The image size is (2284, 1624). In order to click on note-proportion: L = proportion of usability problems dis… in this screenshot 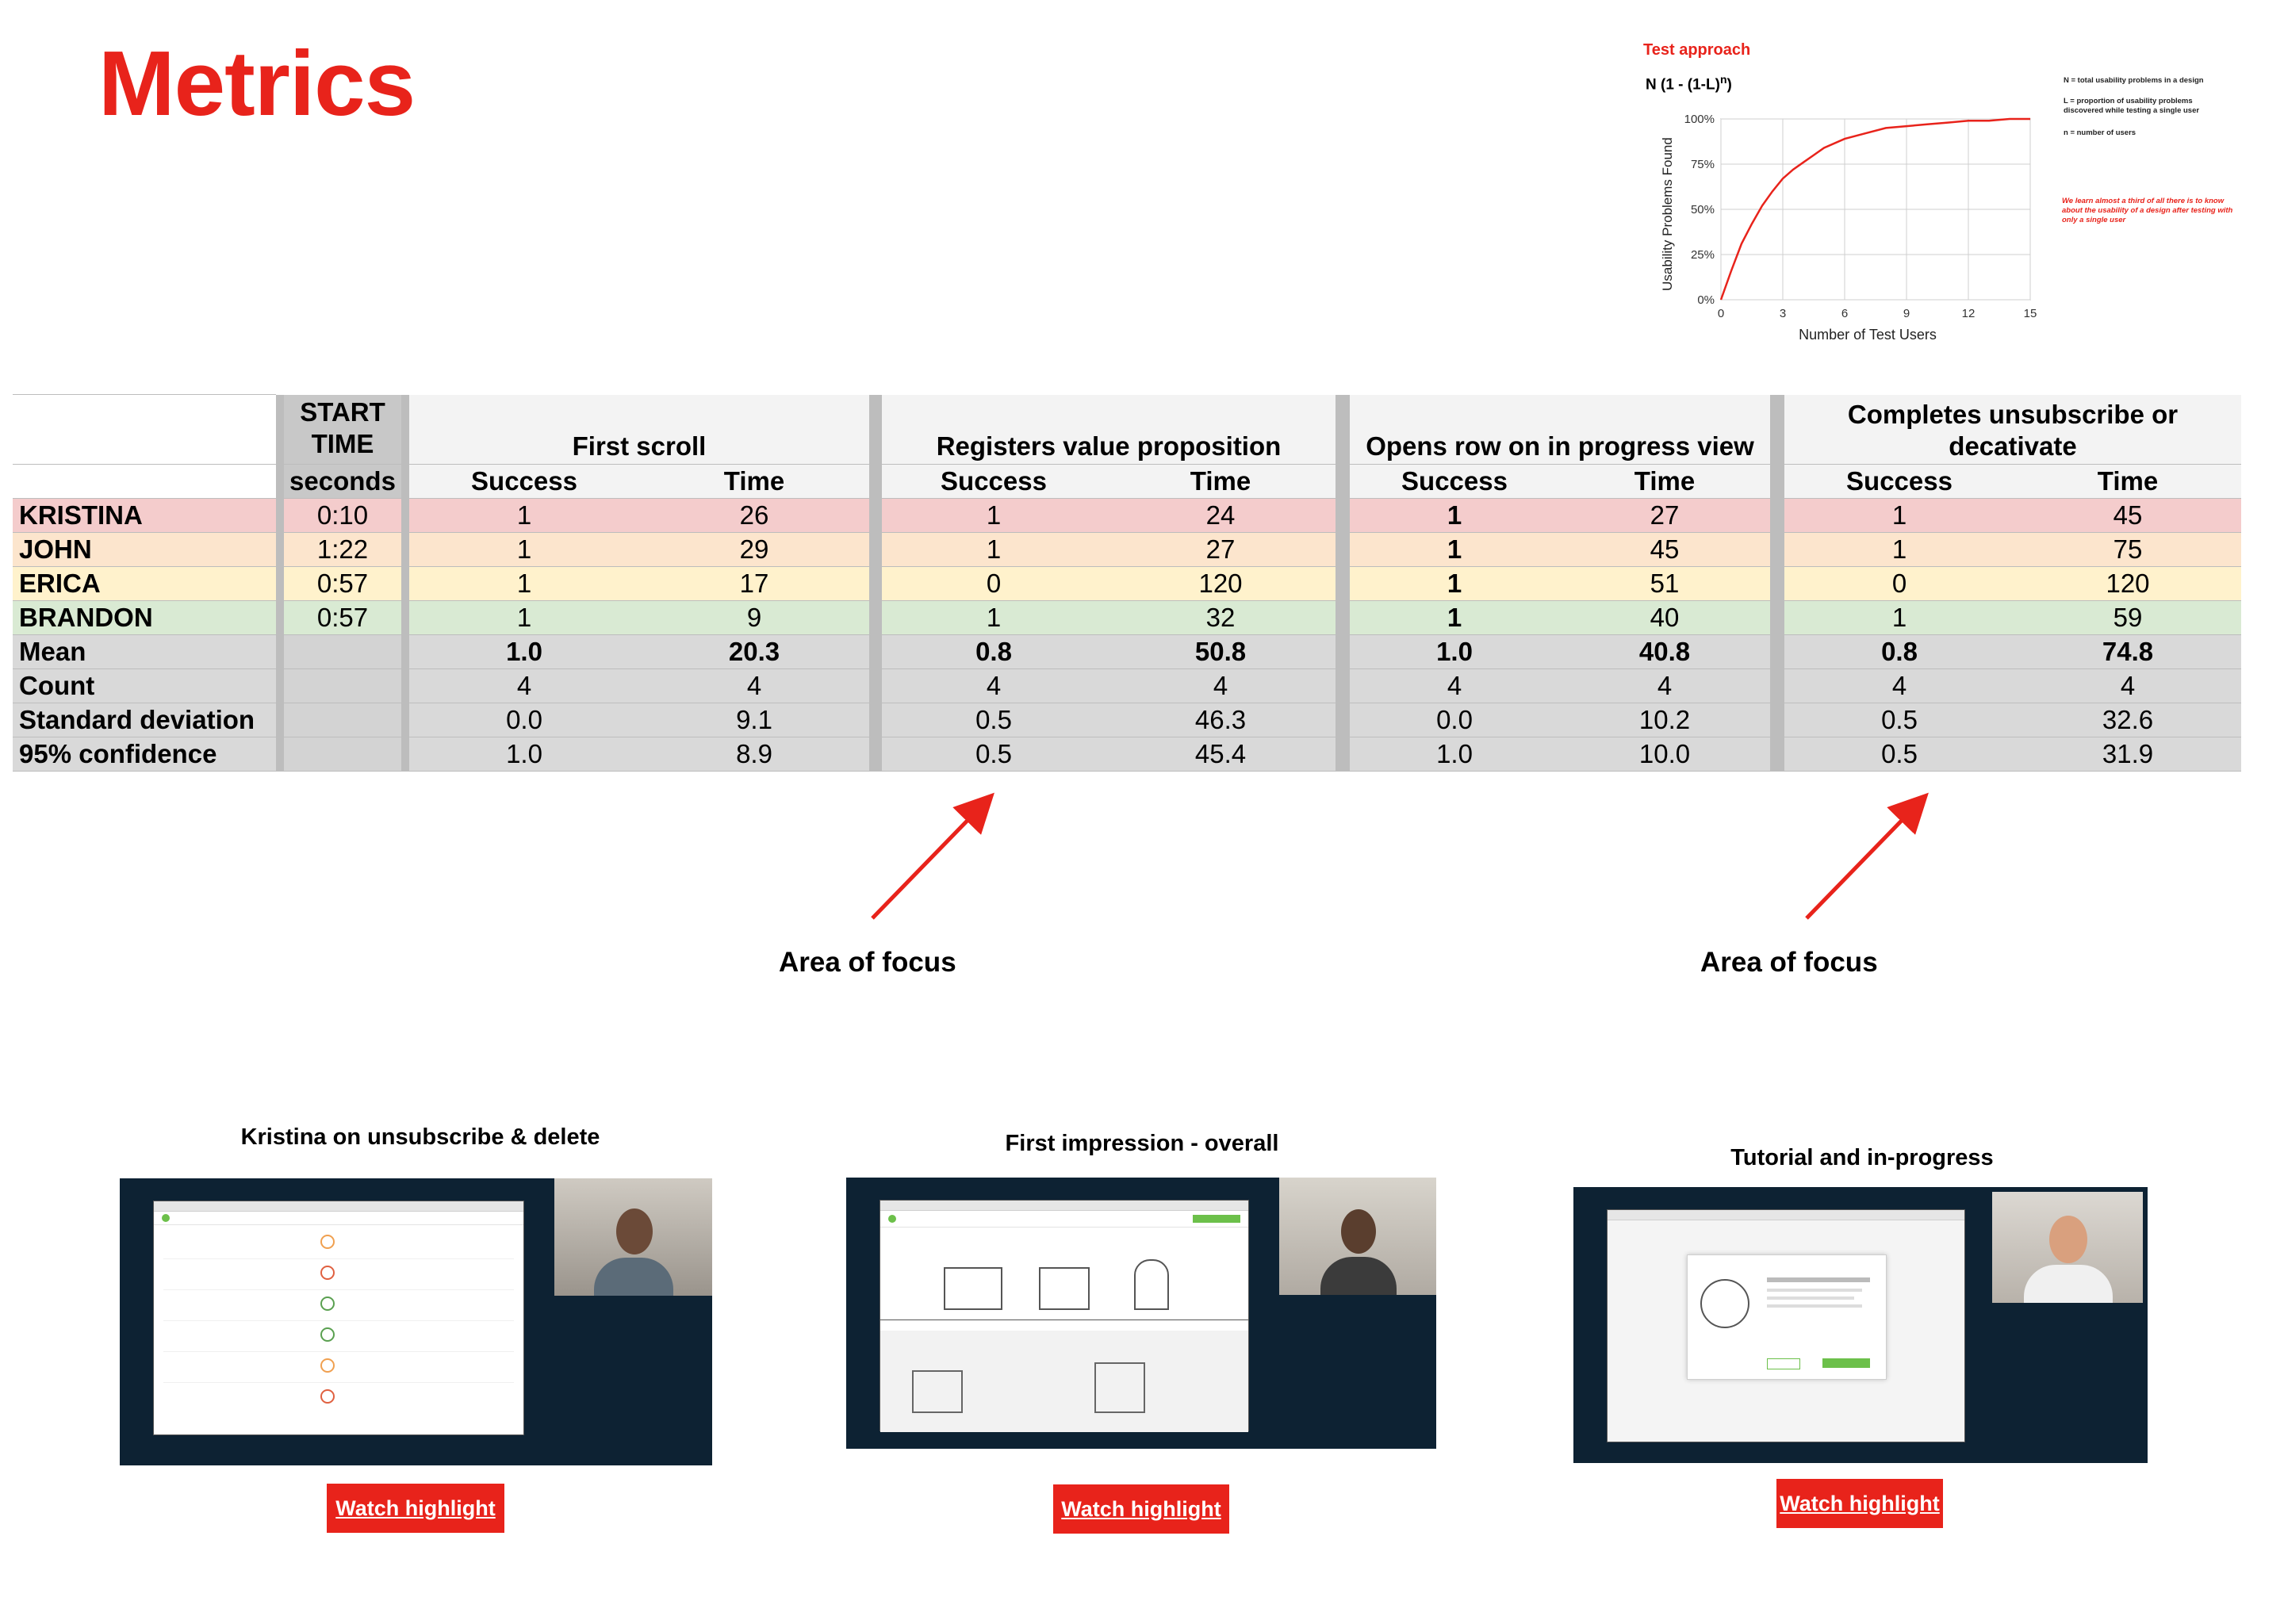, I will do `click(2132, 106)`.